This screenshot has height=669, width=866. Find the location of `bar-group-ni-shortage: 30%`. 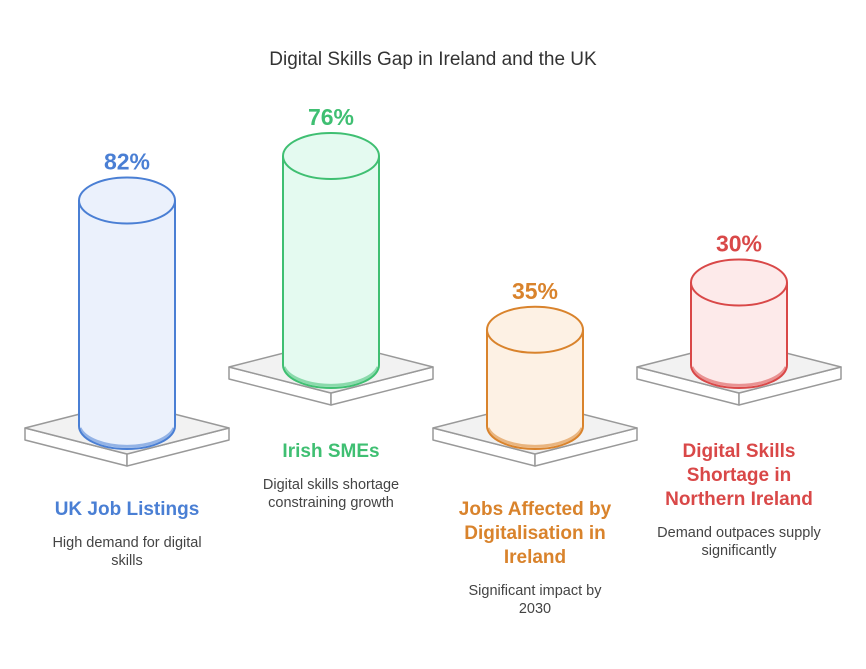

bar-group-ni-shortage: 30% is located at coordinates (739, 318).